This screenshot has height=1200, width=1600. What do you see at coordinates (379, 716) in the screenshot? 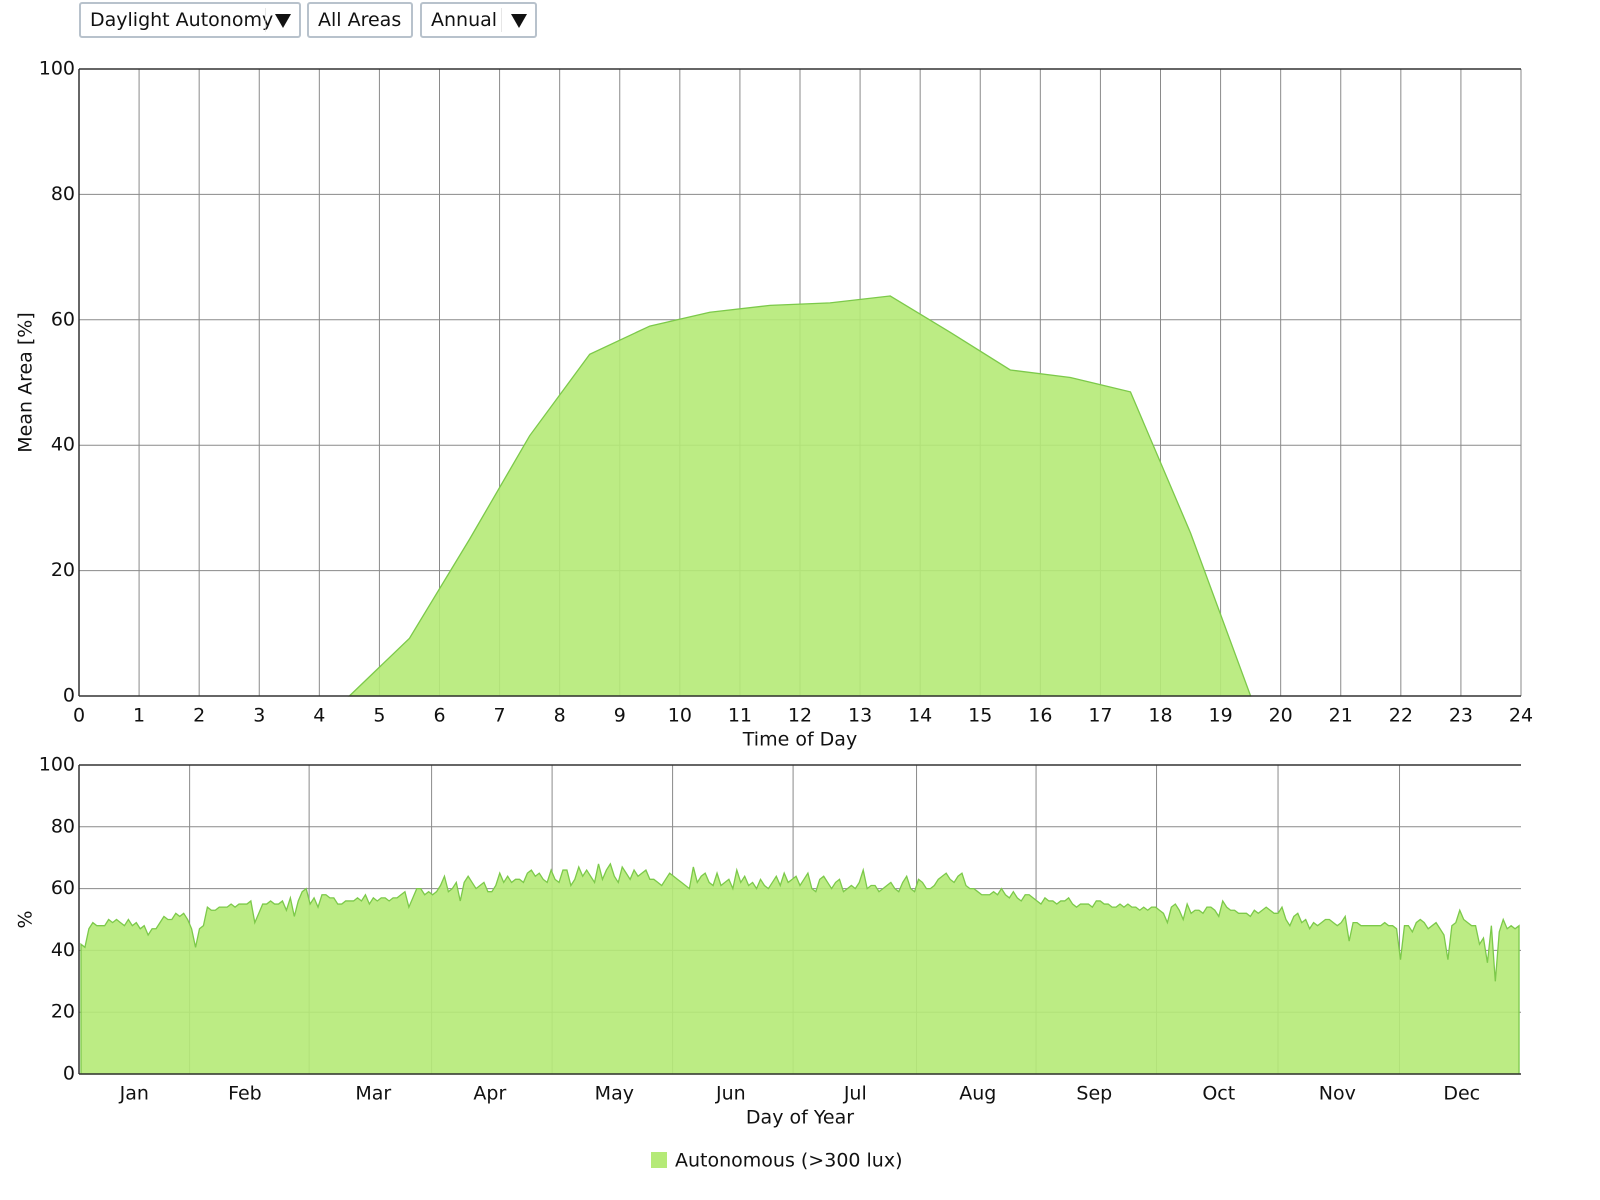
I see `x-tick-label: 5` at bounding box center [379, 716].